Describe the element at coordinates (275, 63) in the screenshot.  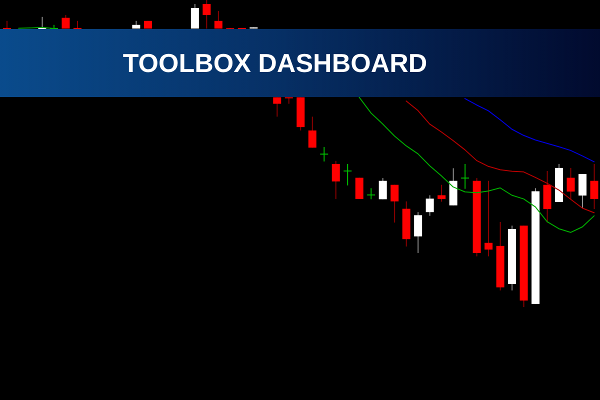
I see `text: TOOLBOX DASHBOARD` at that location.